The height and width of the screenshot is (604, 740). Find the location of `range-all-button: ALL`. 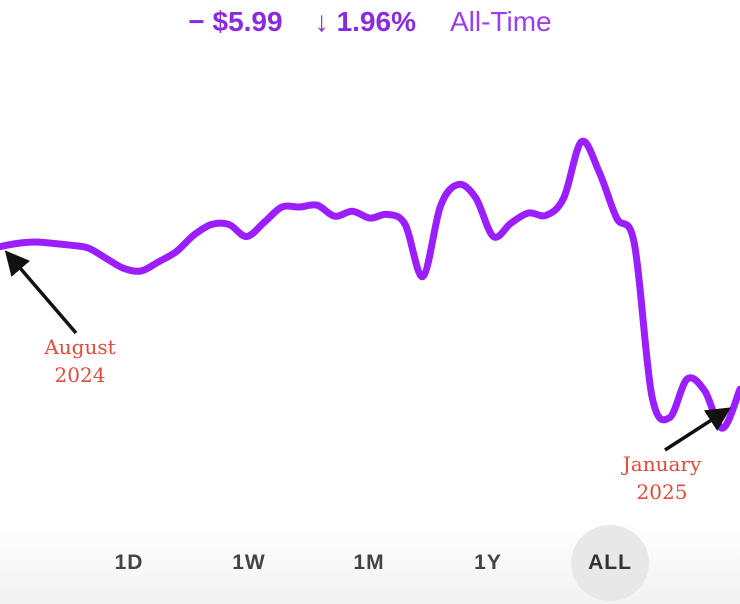

range-all-button: ALL is located at coordinates (610, 563).